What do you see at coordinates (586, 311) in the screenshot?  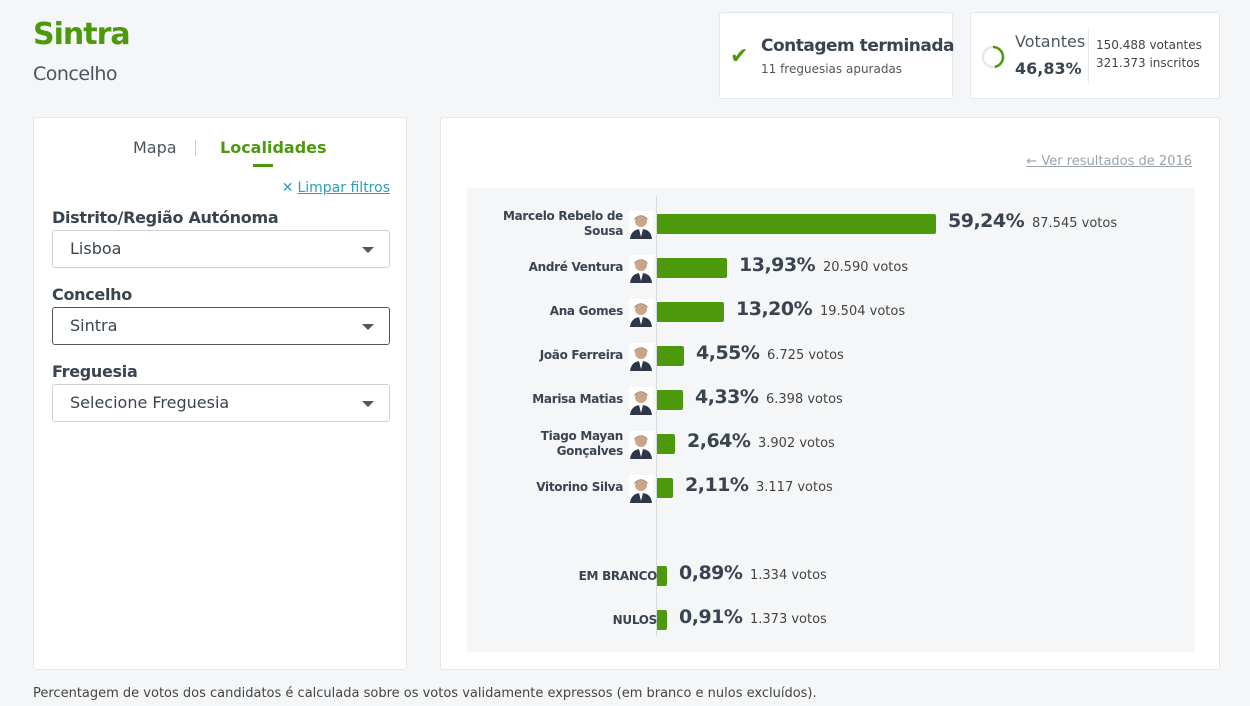 I see `candidate-name: Ana Gomes` at bounding box center [586, 311].